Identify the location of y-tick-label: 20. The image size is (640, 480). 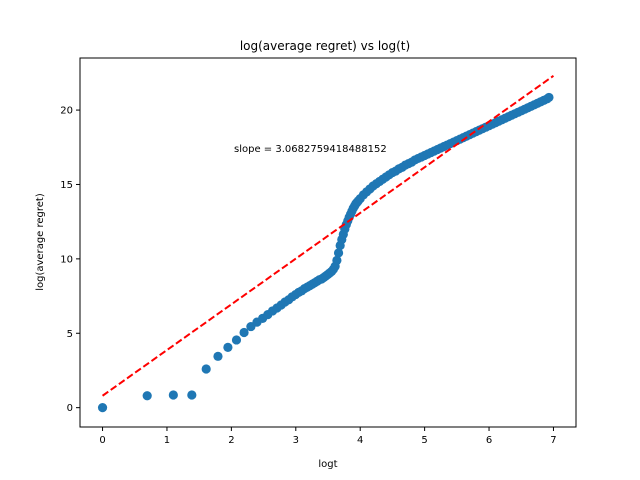
(66, 111).